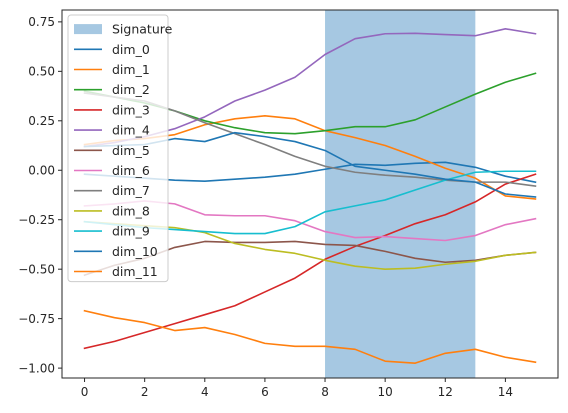 Image resolution: width=568 pixels, height=413 pixels. What do you see at coordinates (41, 22) in the screenshot?
I see `y-tick-label: 0.75` at bounding box center [41, 22].